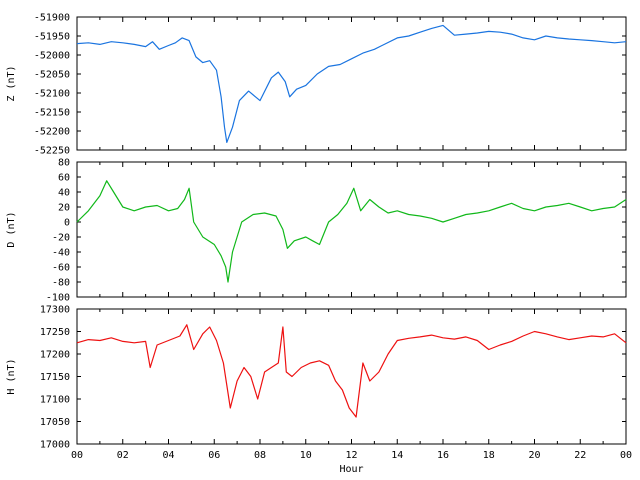  What do you see at coordinates (58, 298) in the screenshot?
I see `y-tick-label: -100` at bounding box center [58, 298].